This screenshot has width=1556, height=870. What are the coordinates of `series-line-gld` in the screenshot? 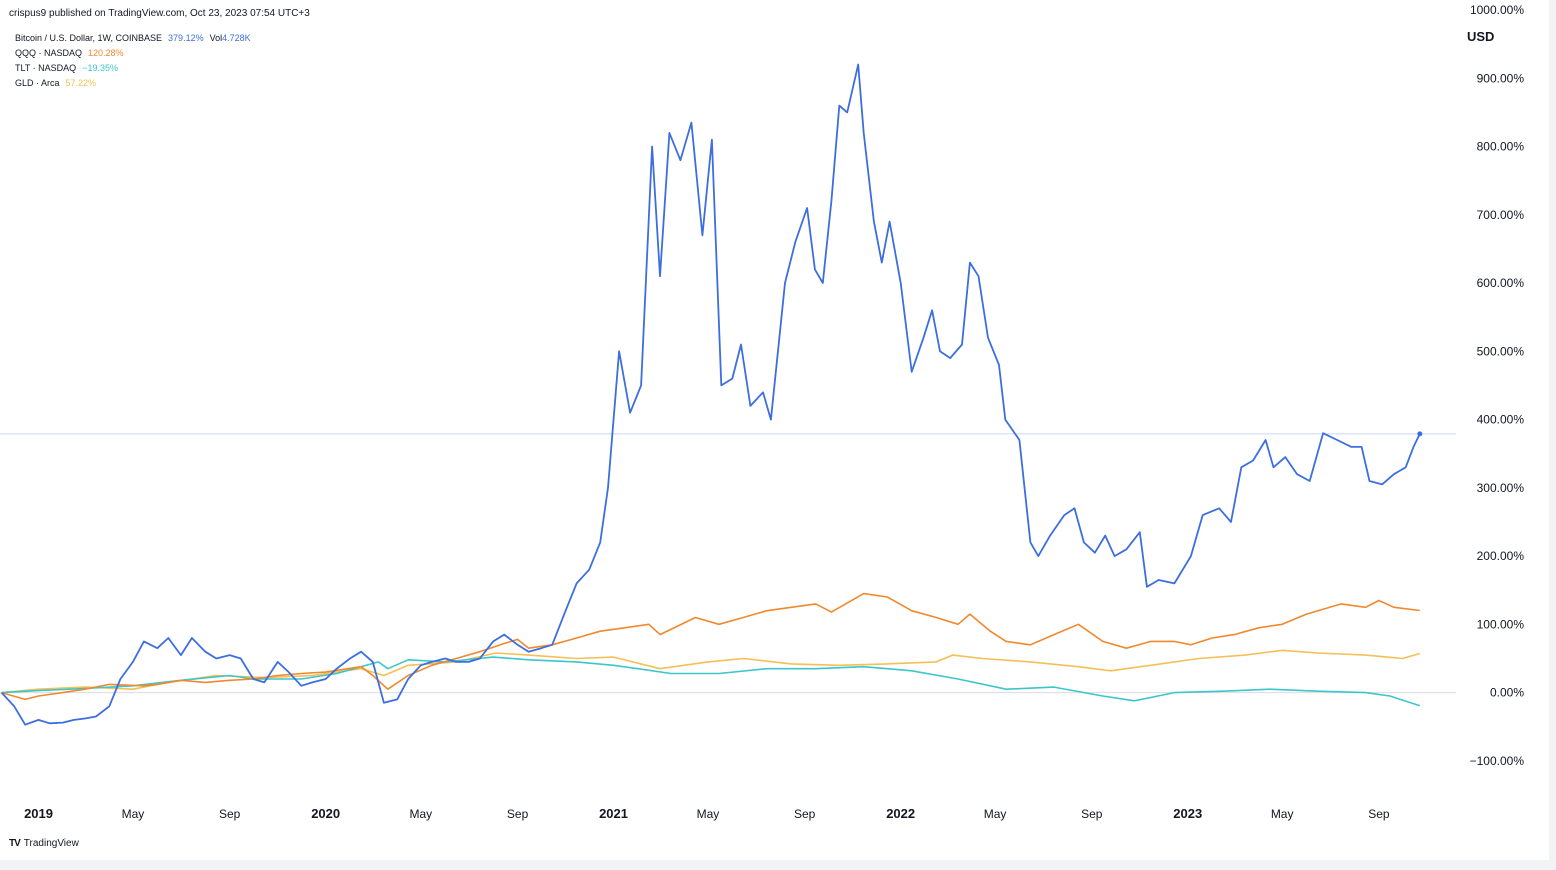 It's located at (711, 671).